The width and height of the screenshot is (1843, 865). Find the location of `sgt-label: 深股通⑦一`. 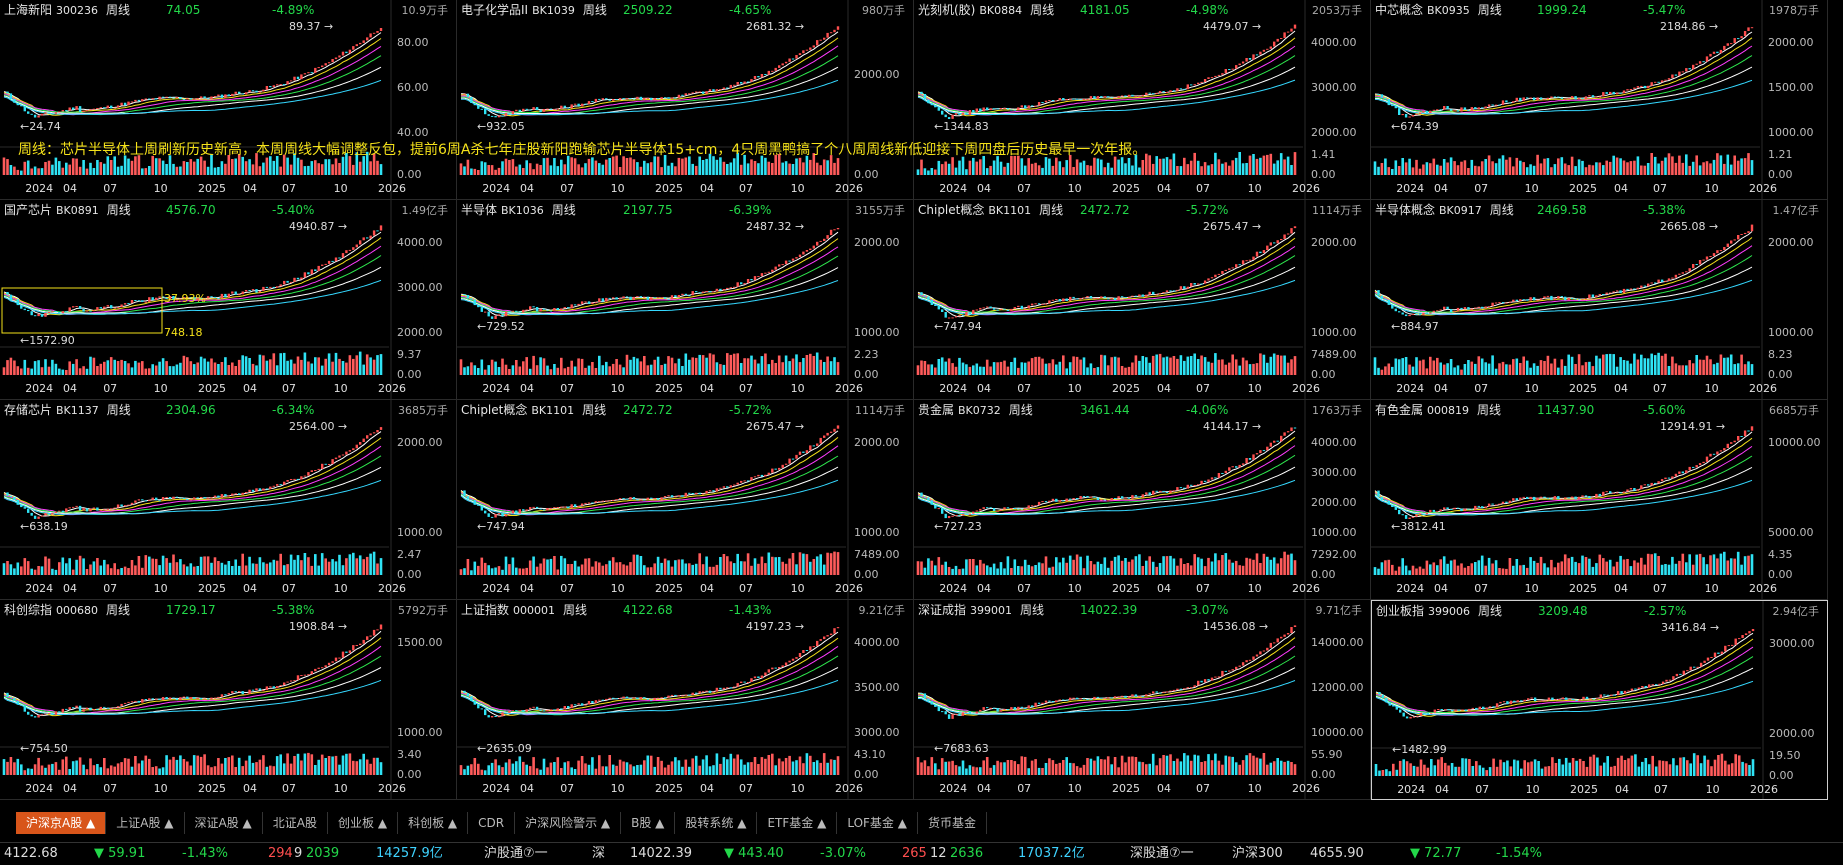

sgt-label: 深股通⑦一 is located at coordinates (1162, 853).